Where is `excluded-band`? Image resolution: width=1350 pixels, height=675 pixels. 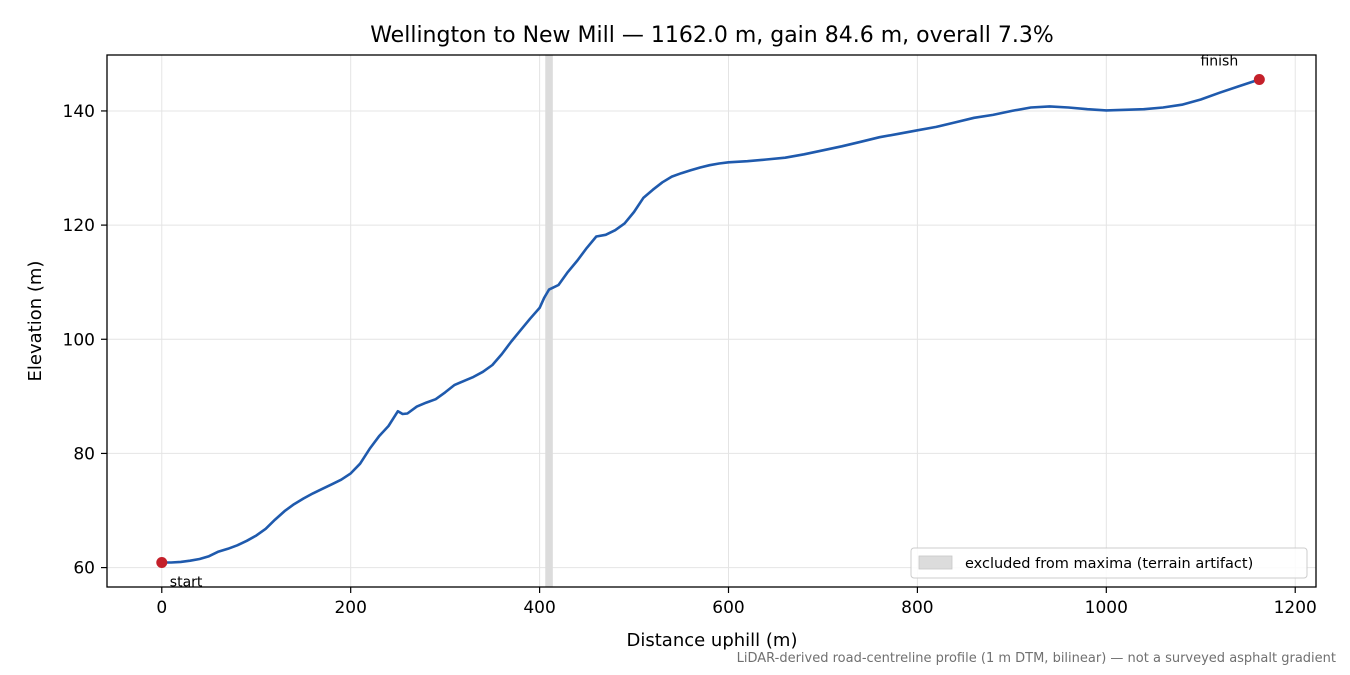 excluded-band is located at coordinates (549, 321).